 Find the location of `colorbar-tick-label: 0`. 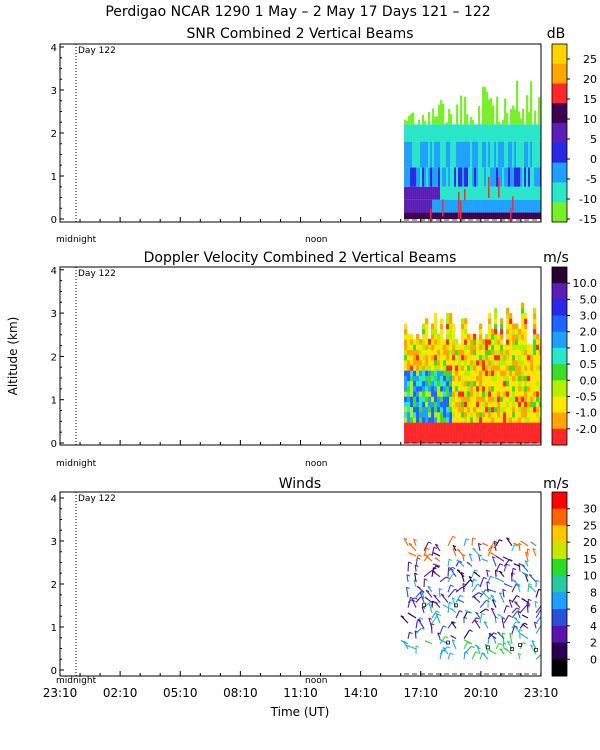

colorbar-tick-label: 0 is located at coordinates (593, 659).